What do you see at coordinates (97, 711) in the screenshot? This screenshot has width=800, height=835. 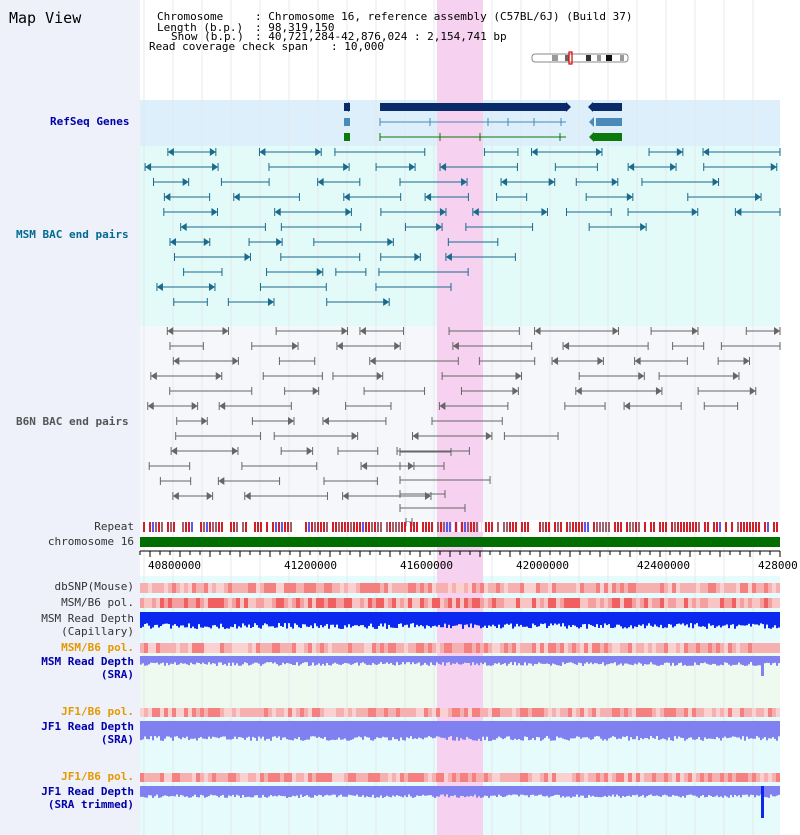 I see `track-label-jf1-b6-pol-1: JF1/B6 pol.` at bounding box center [97, 711].